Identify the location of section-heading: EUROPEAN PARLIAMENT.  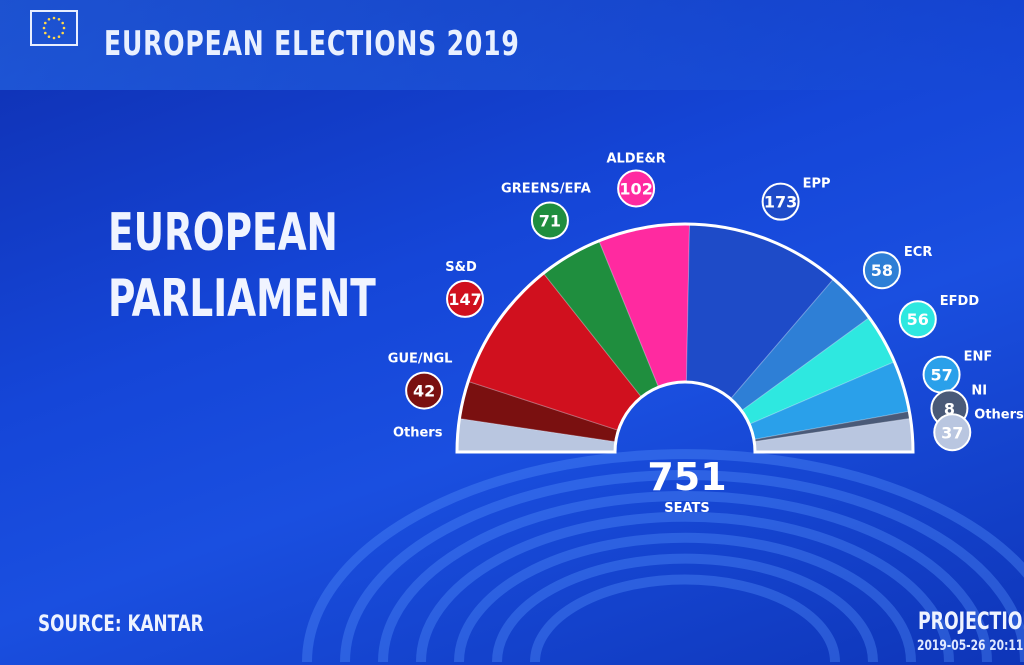
(242, 266).